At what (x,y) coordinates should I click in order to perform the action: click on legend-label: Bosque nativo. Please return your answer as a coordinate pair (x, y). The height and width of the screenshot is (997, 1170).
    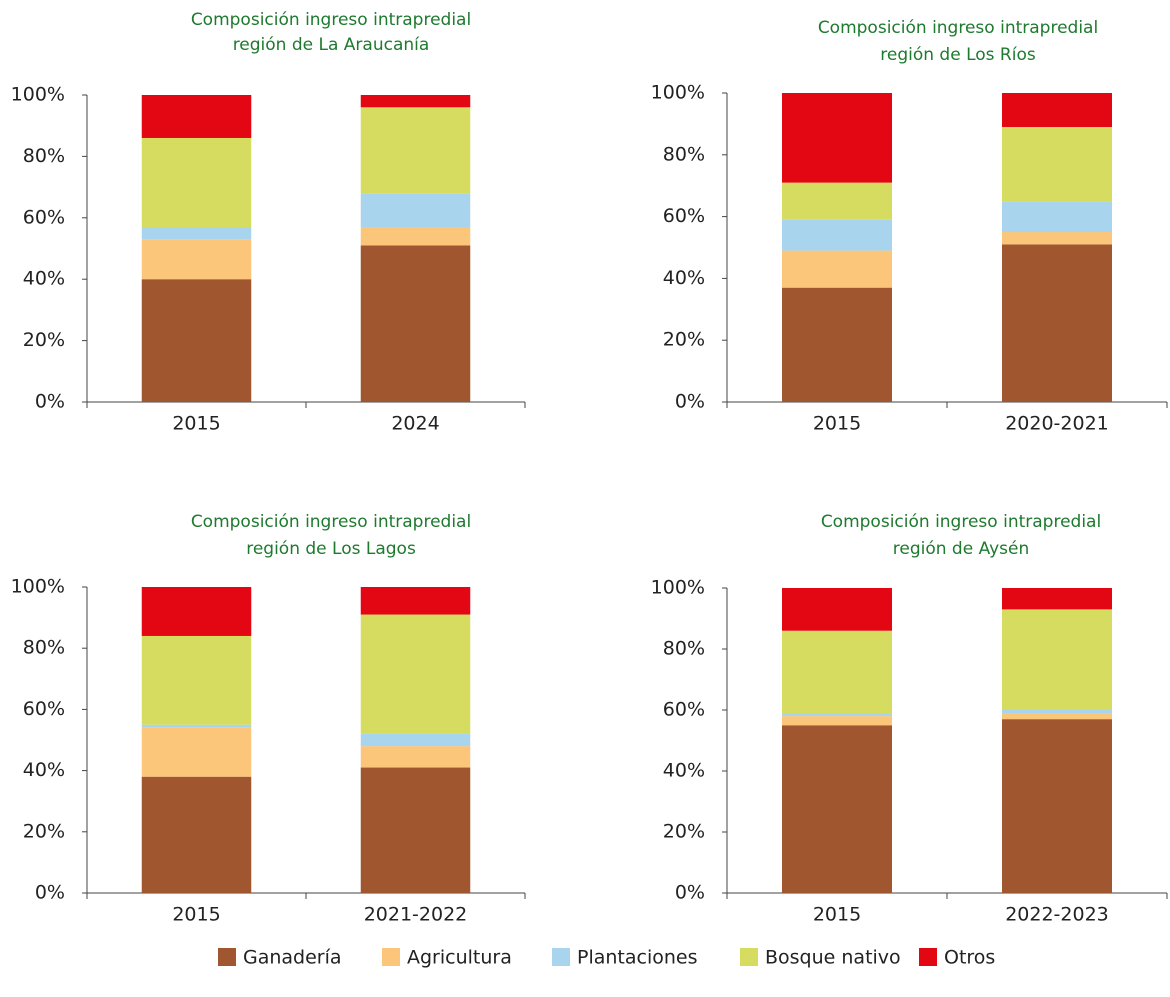
    Looking at the image, I should click on (833, 958).